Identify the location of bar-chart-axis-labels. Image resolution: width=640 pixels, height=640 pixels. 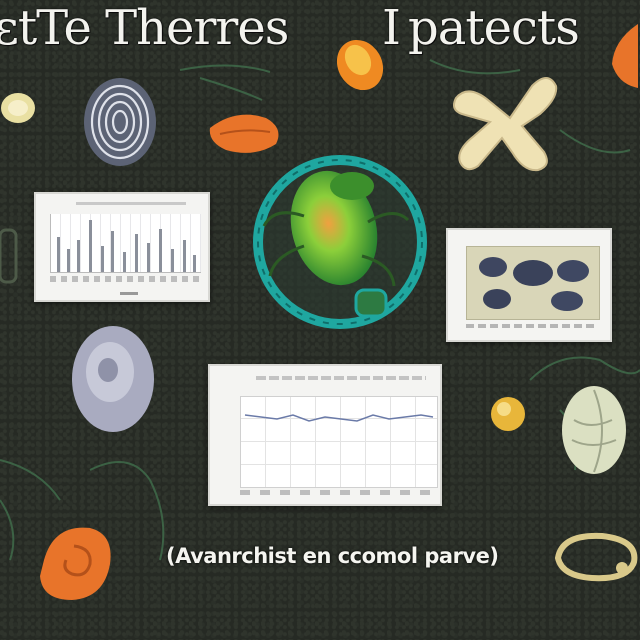
(125, 279).